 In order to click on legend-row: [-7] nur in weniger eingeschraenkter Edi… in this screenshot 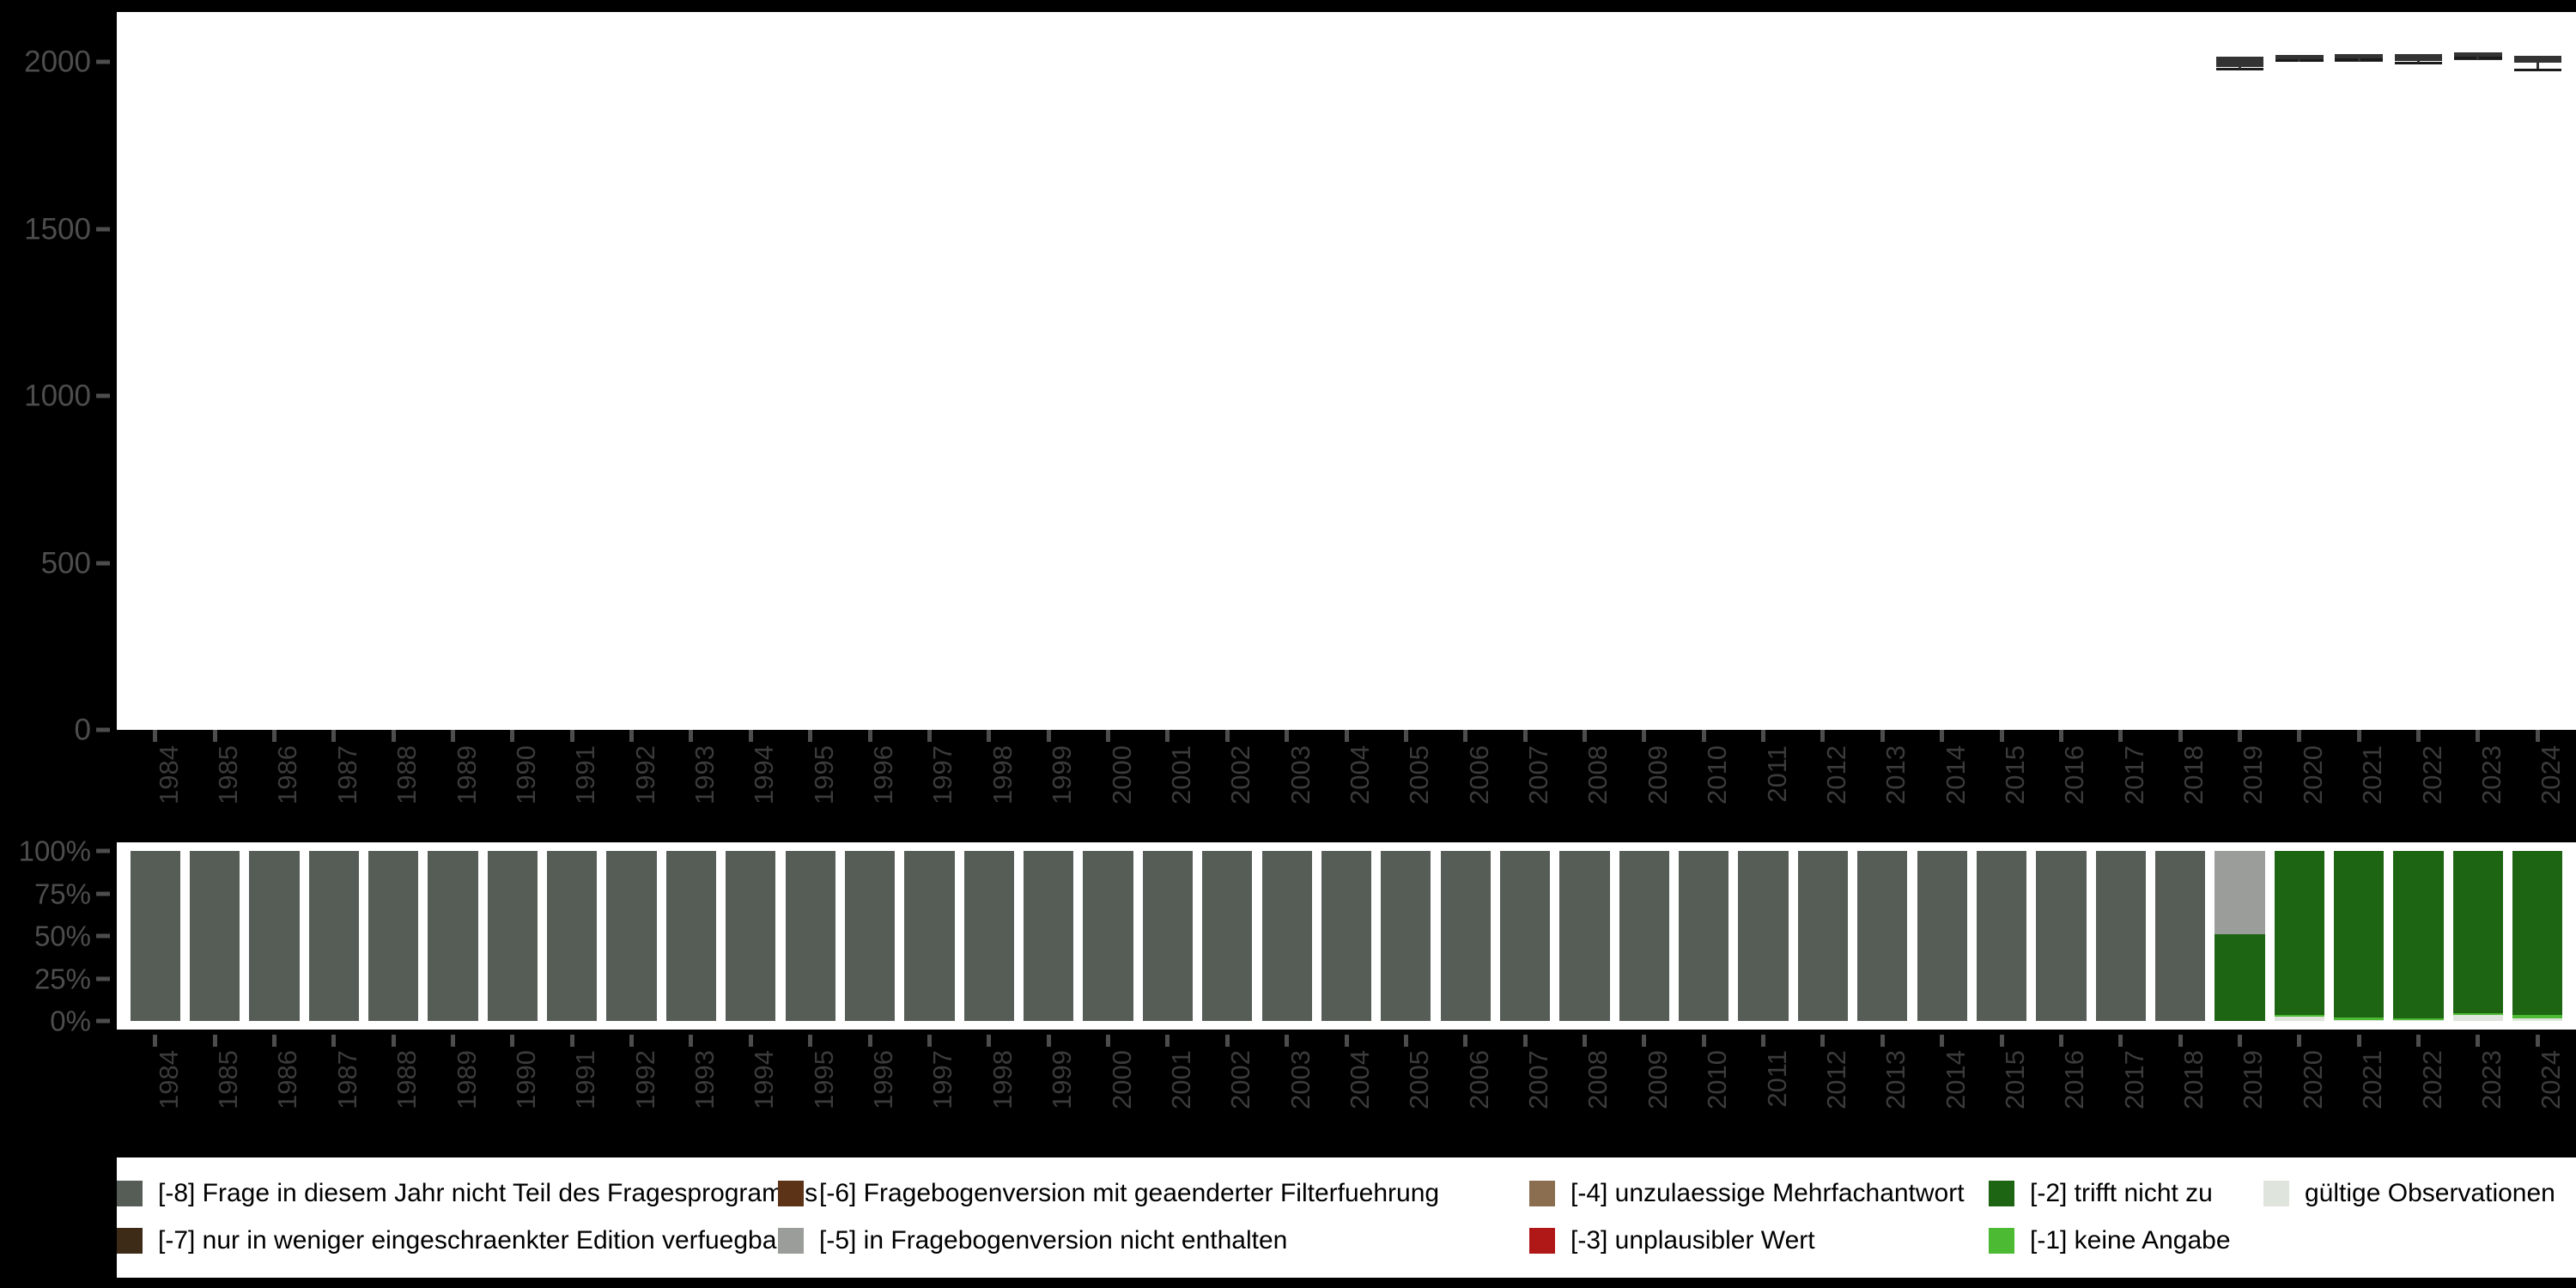, I will do `click(1346, 1240)`.